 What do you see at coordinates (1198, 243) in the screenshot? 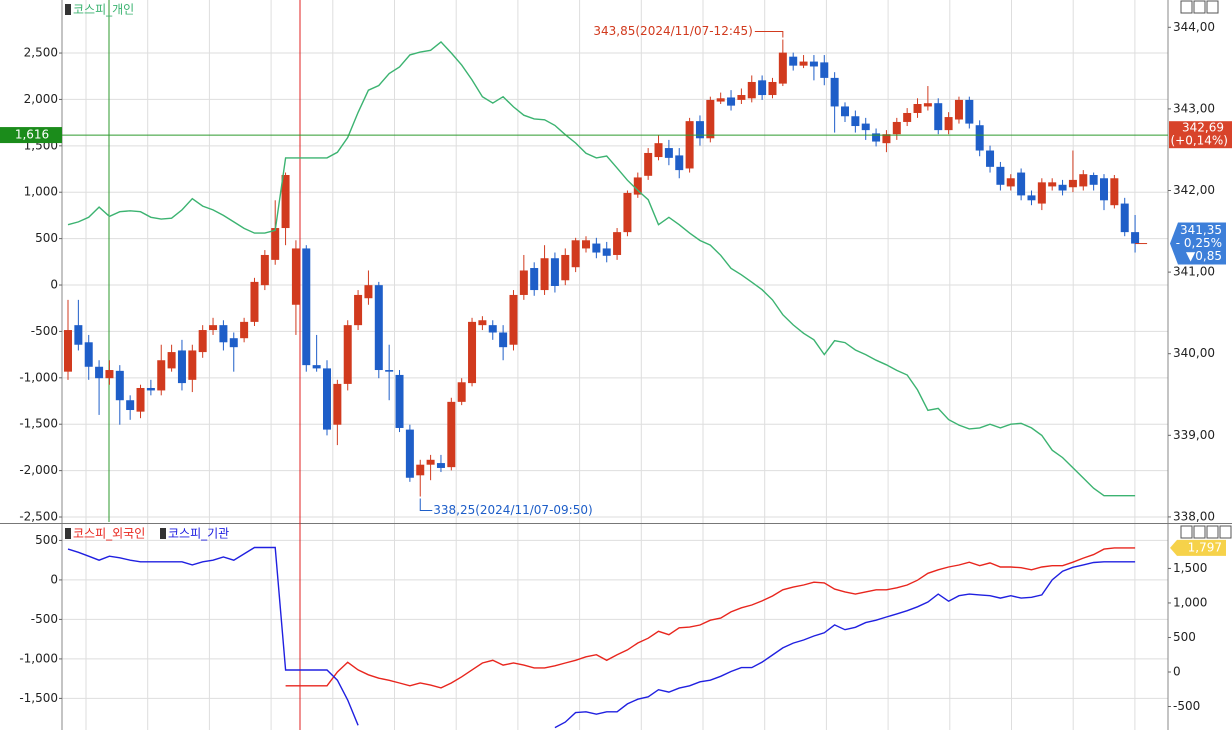
I see `last-price-box` at bounding box center [1198, 243].